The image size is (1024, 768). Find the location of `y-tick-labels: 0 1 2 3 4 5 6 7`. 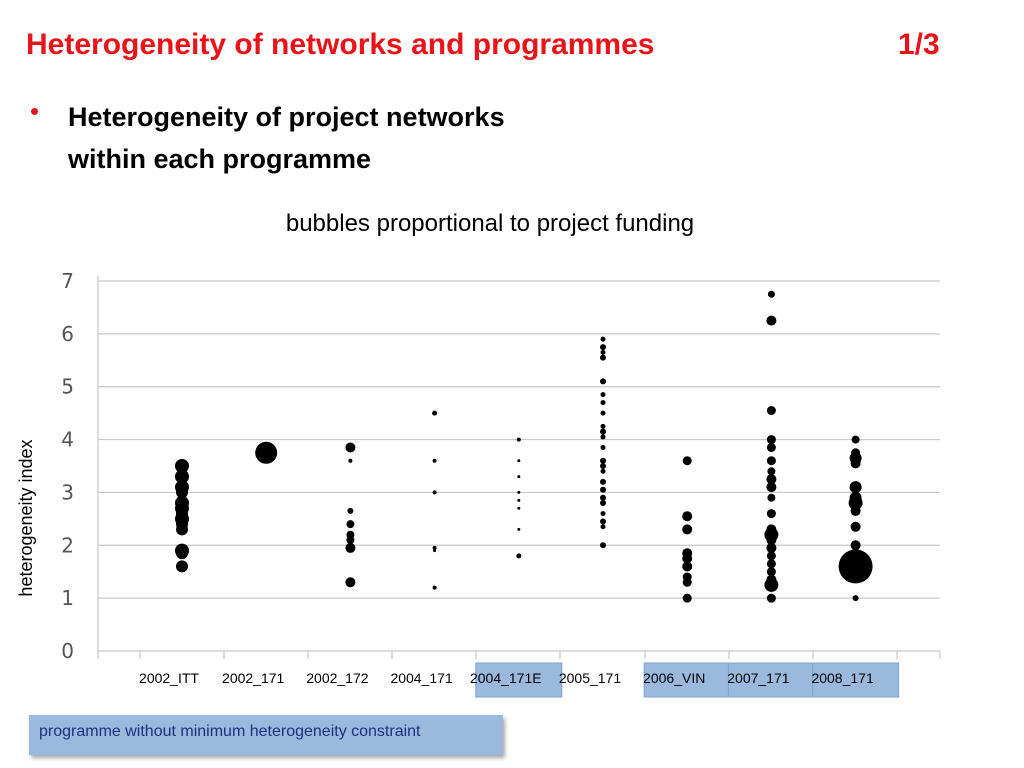

y-tick-labels: 0 1 2 3 4 5 6 7 is located at coordinates (67, 466).